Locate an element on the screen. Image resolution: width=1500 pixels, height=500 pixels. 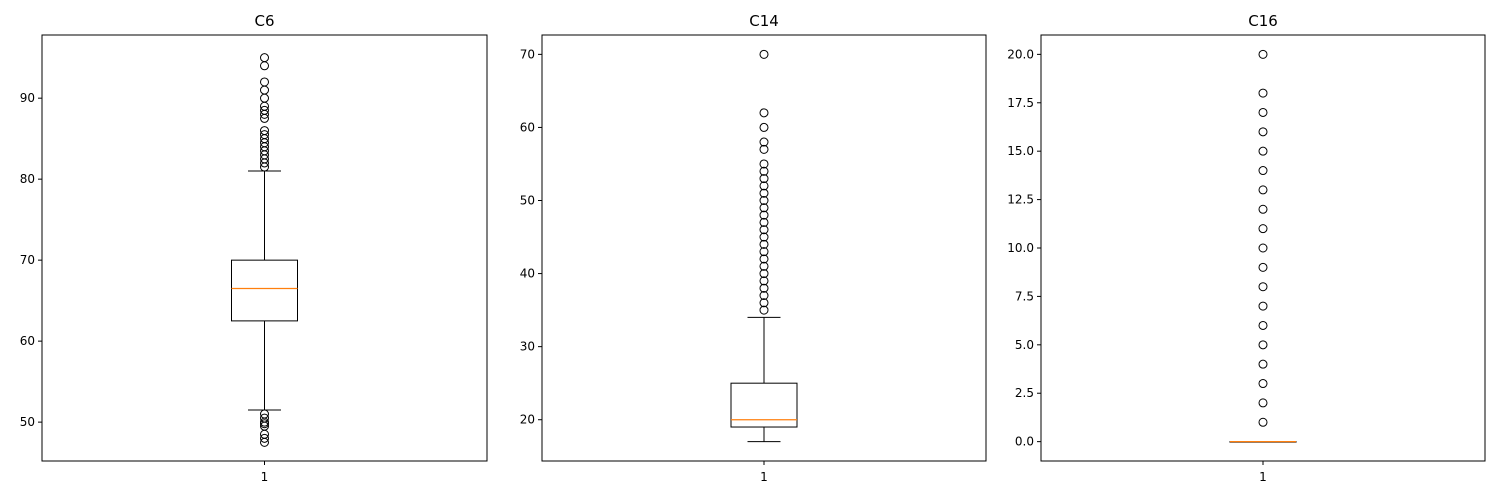
y-tick-label: 10.0 is located at coordinates (1020, 248).